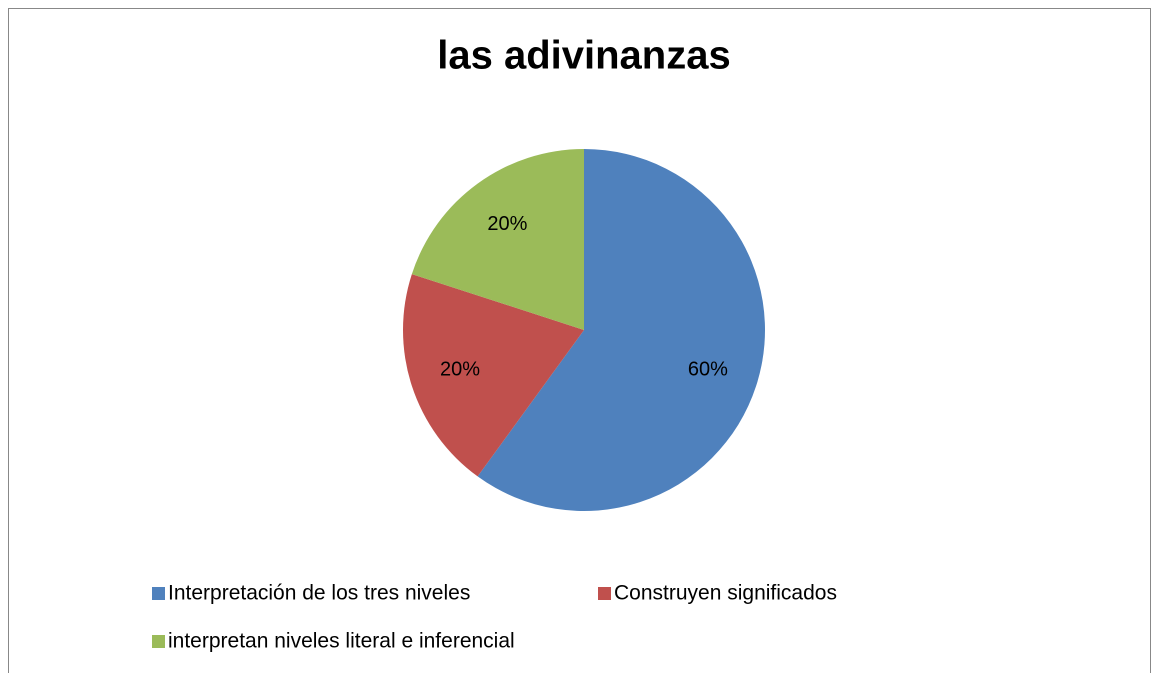 This screenshot has width=1158, height=673. Describe the element at coordinates (319, 593) in the screenshot. I see `legend-label: Interpretación de los tres niveles` at that location.